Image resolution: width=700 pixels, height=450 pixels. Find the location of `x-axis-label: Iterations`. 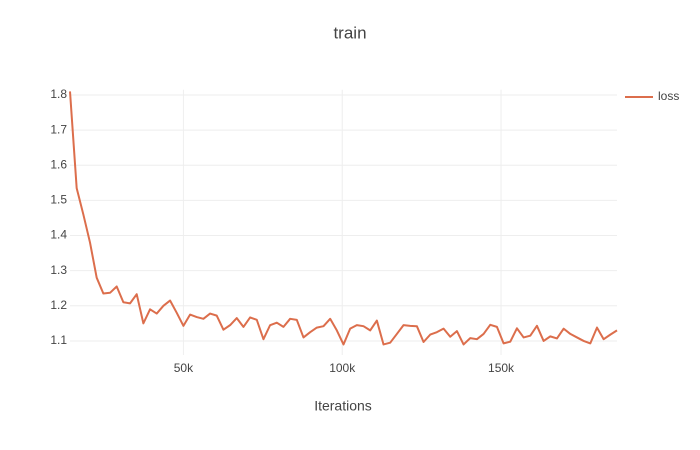

x-axis-label: Iterations is located at coordinates (343, 406).